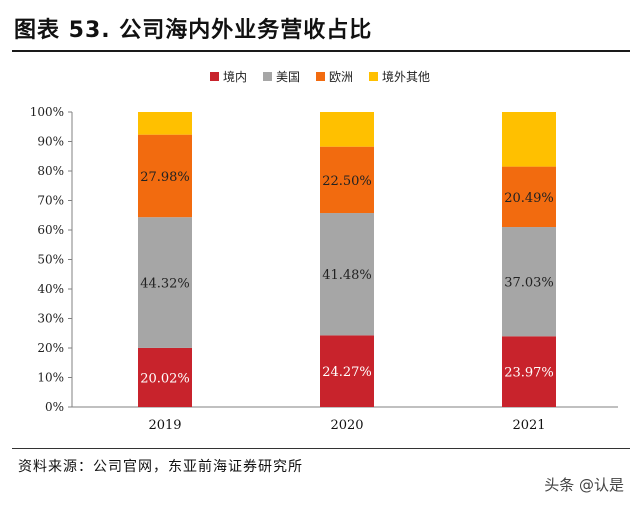 The width and height of the screenshot is (640, 506). I want to click on data-label: 41.48%, so click(347, 275).